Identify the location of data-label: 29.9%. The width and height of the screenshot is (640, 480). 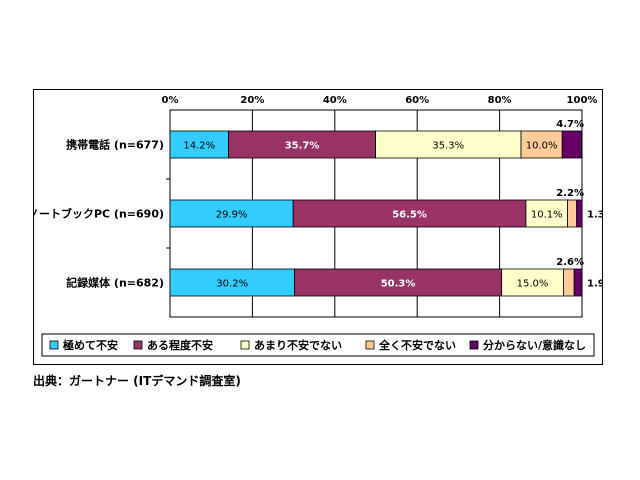
(232, 215).